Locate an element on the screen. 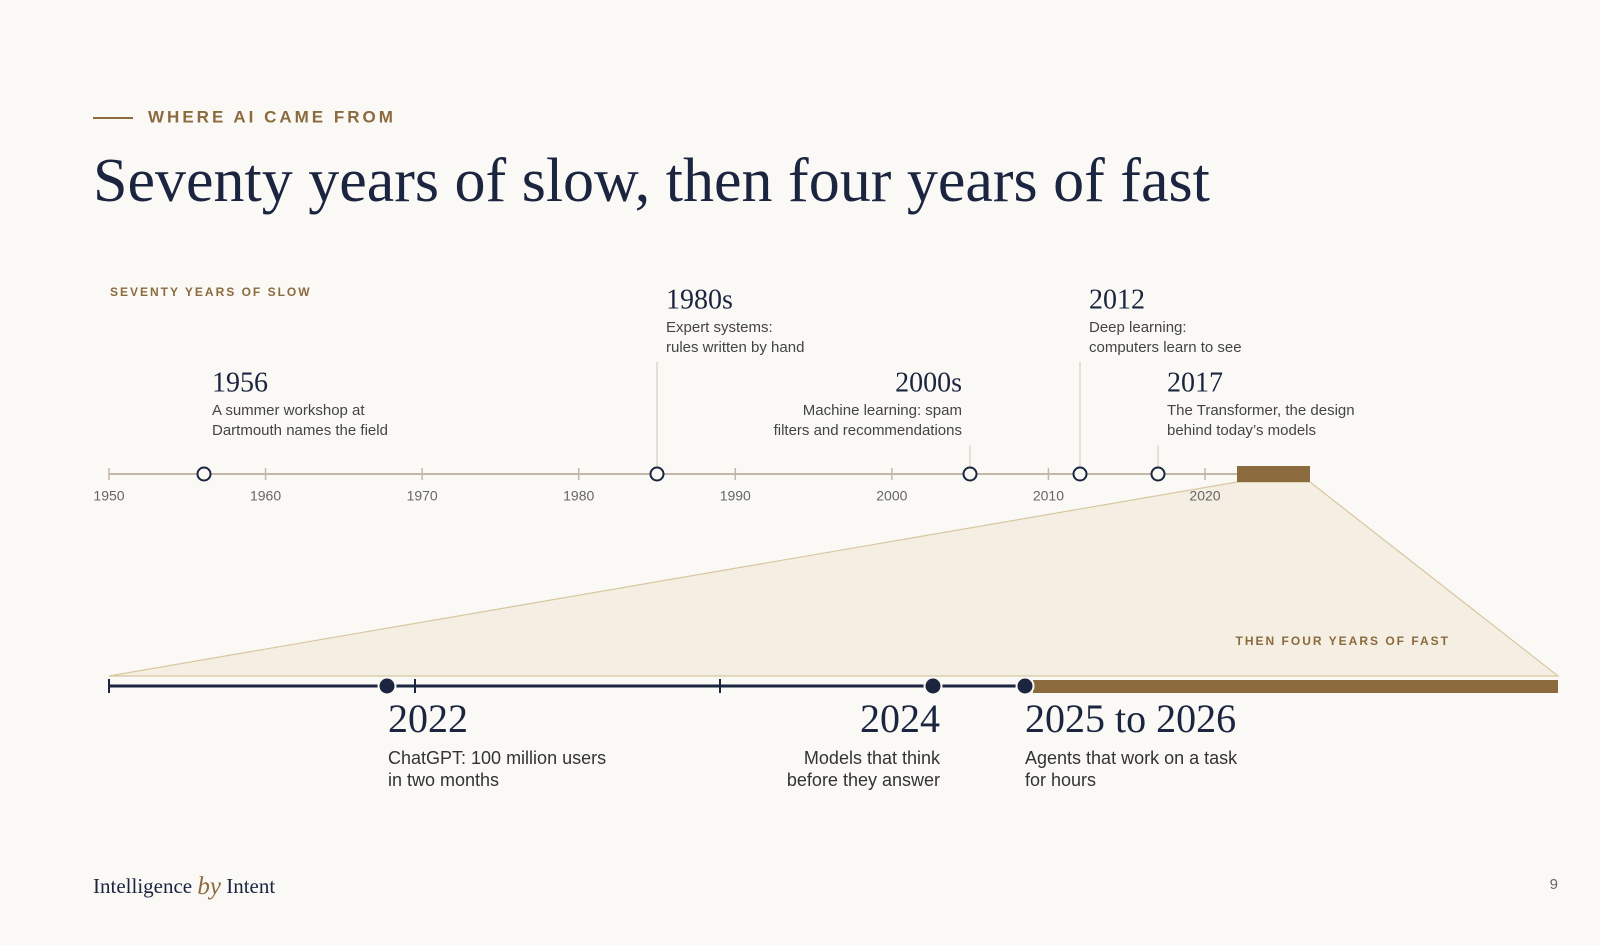 The image size is (1600, 945). event-desc: behind today’s models is located at coordinates (1241, 430).